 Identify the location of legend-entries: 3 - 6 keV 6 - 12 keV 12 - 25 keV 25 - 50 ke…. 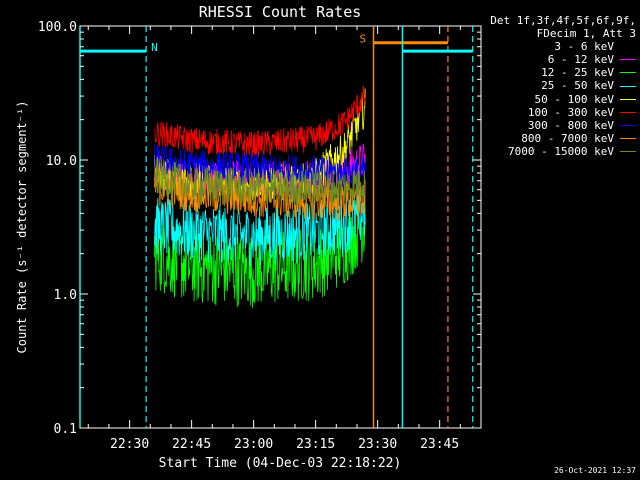
(559, 99).